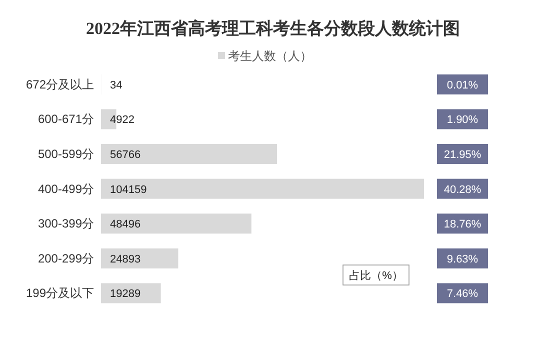  I want to click on y-tick-label: 199分及以下, so click(60, 293).